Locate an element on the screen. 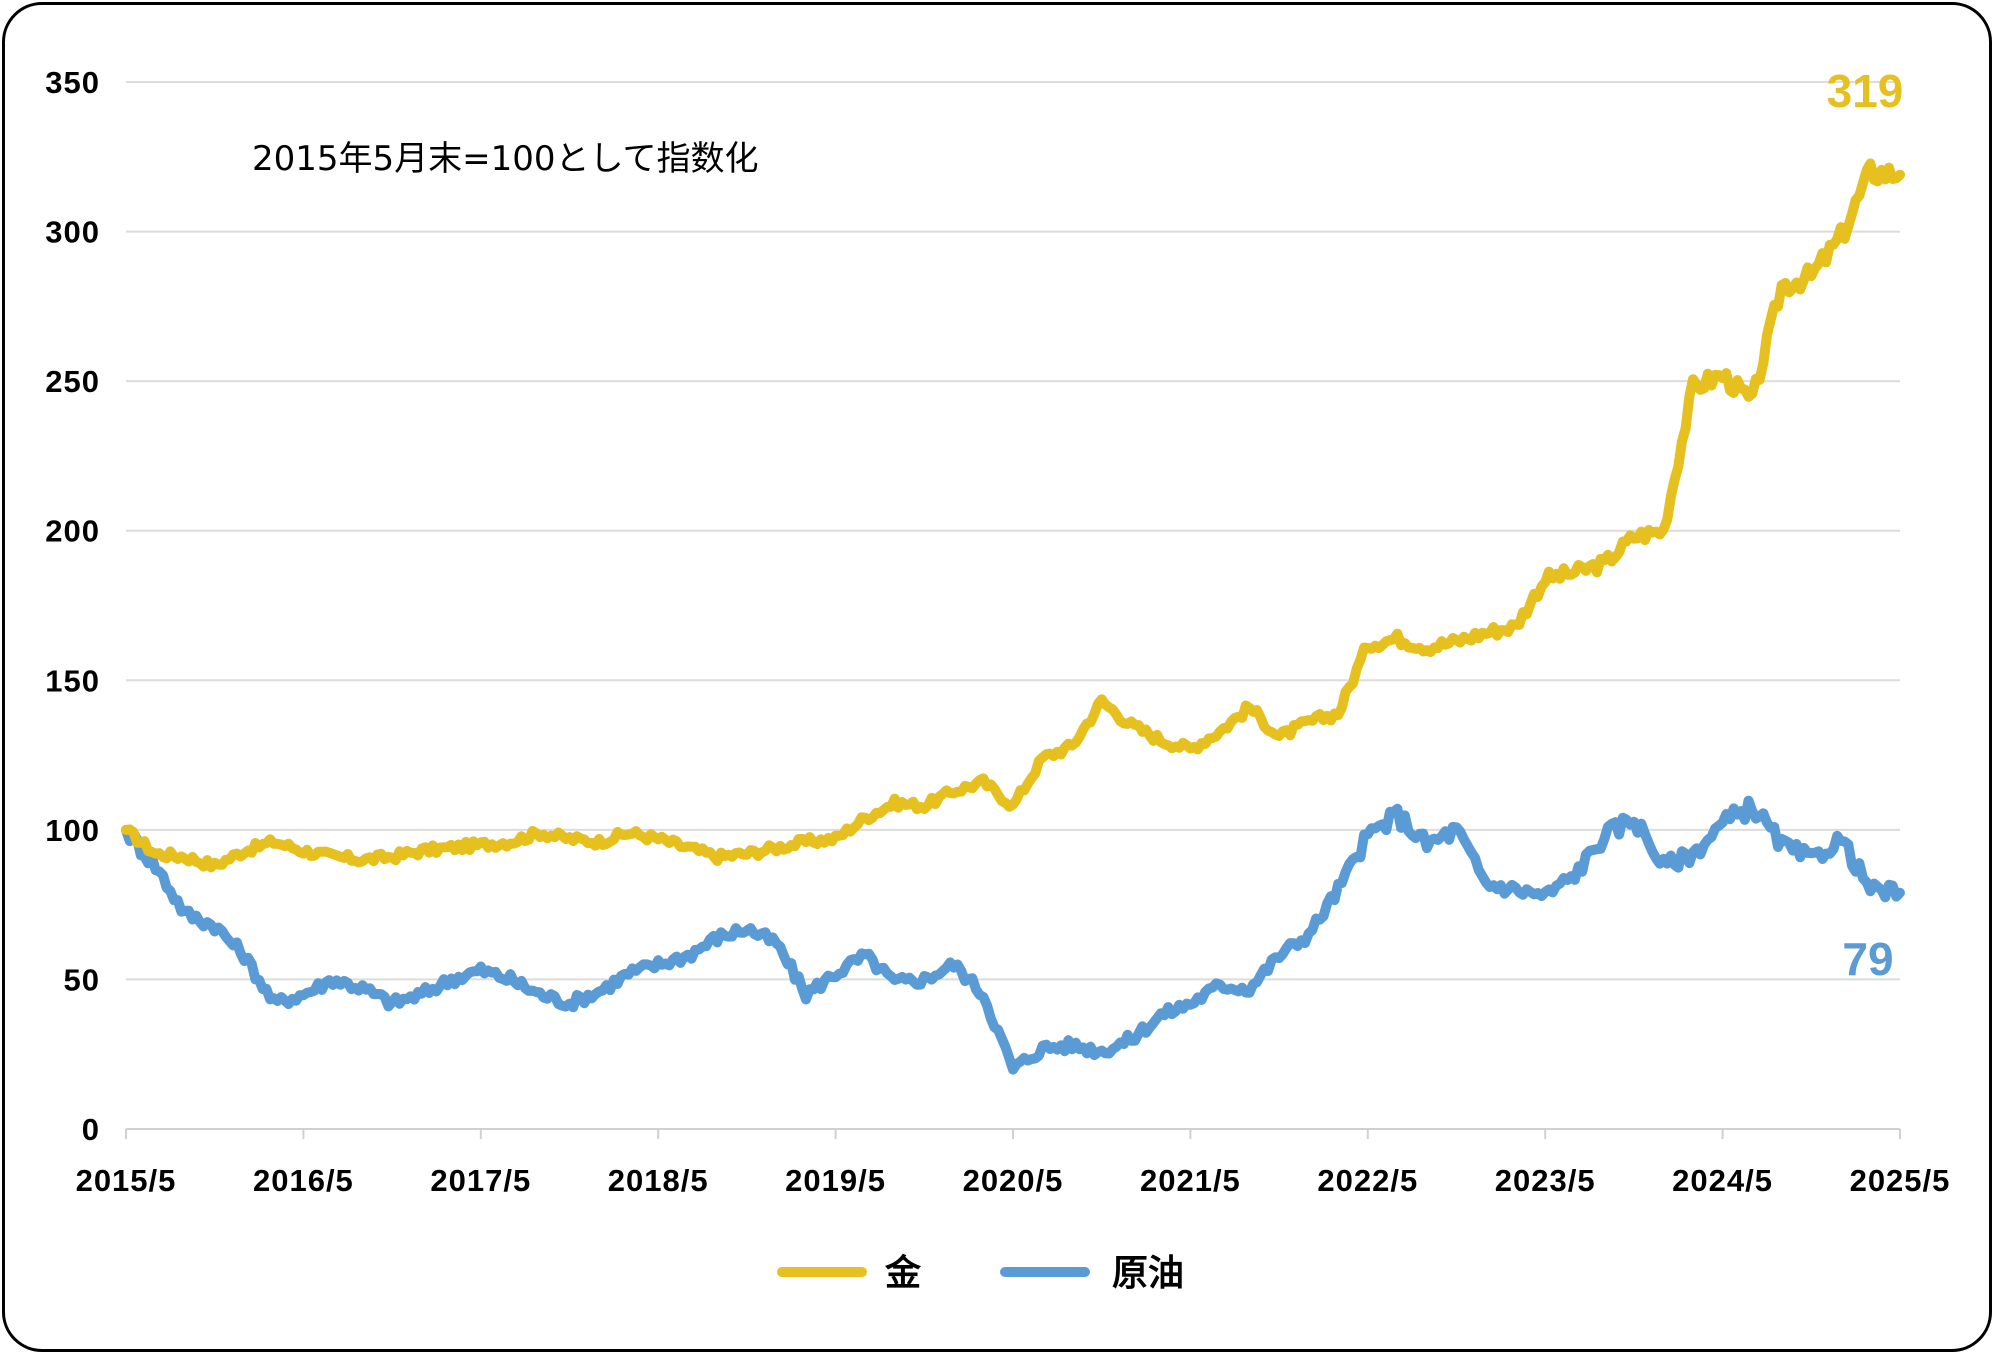  x-tick-label: 2022/5 is located at coordinates (1367, 1180).